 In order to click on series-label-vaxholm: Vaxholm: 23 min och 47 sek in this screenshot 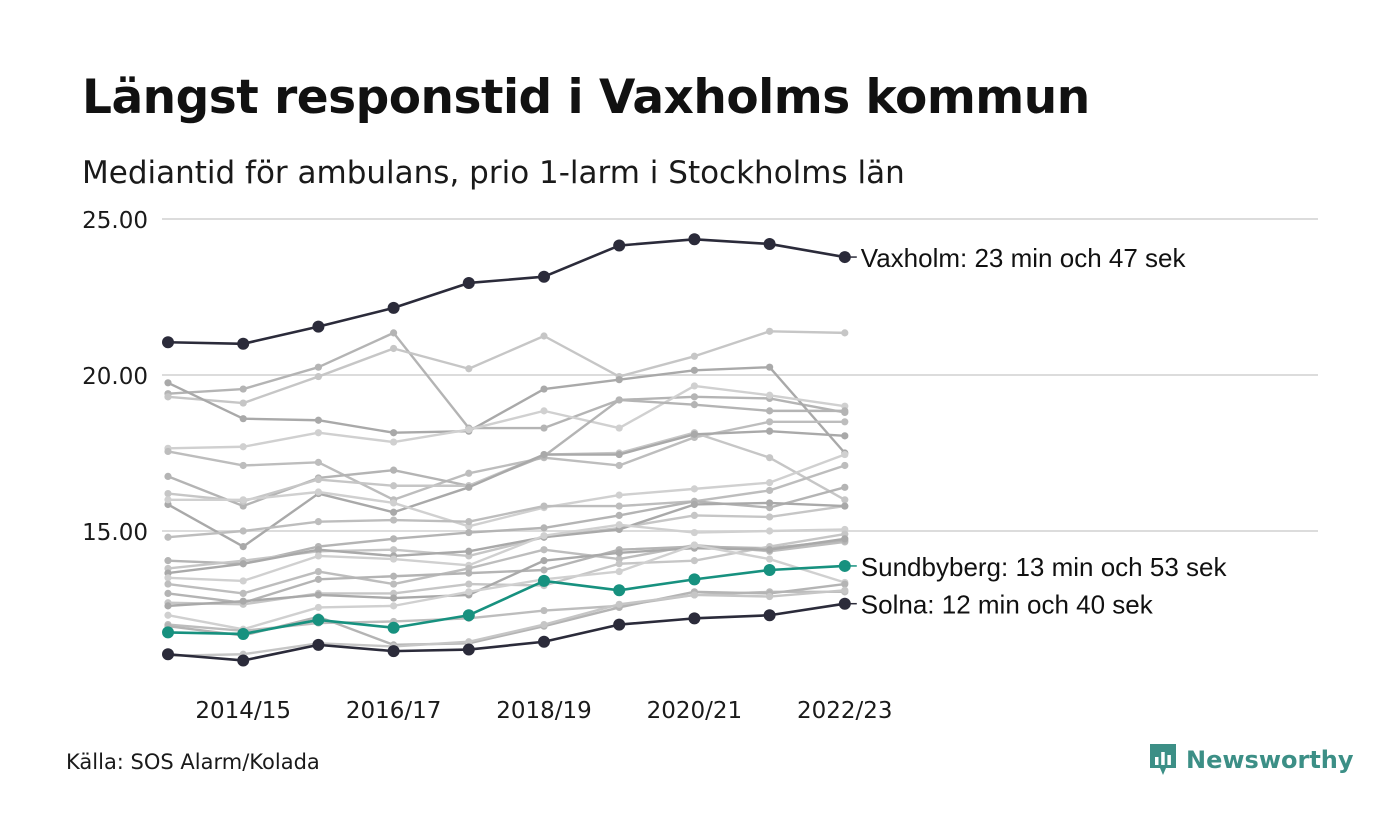, I will do `click(1024, 258)`.